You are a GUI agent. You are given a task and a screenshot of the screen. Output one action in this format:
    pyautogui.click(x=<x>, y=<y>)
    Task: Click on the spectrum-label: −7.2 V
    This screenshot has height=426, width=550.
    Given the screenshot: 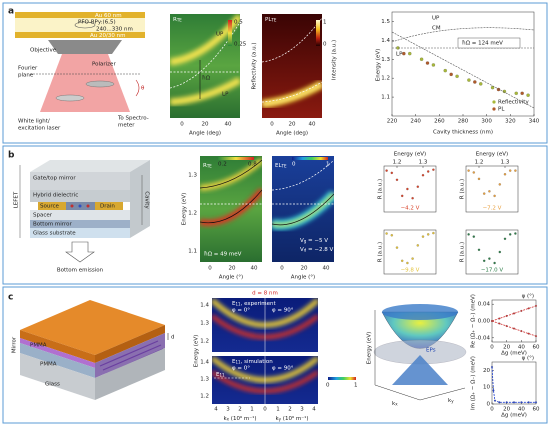 What is the action you would take?
    pyautogui.click(x=492, y=209)
    